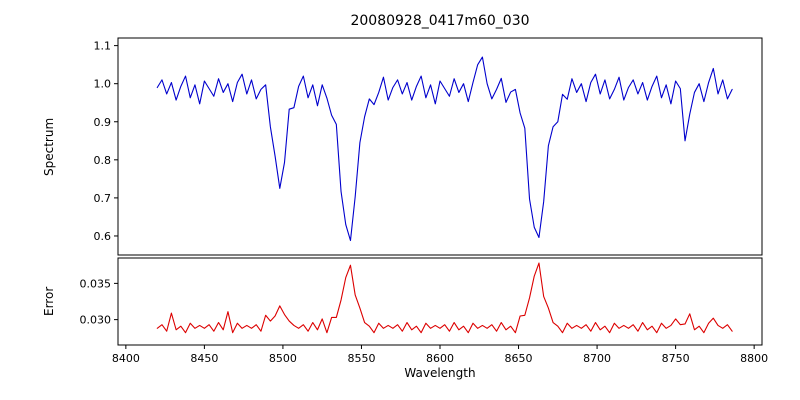  Describe the element at coordinates (283, 358) in the screenshot. I see `x-tick-label: 8500` at that location.